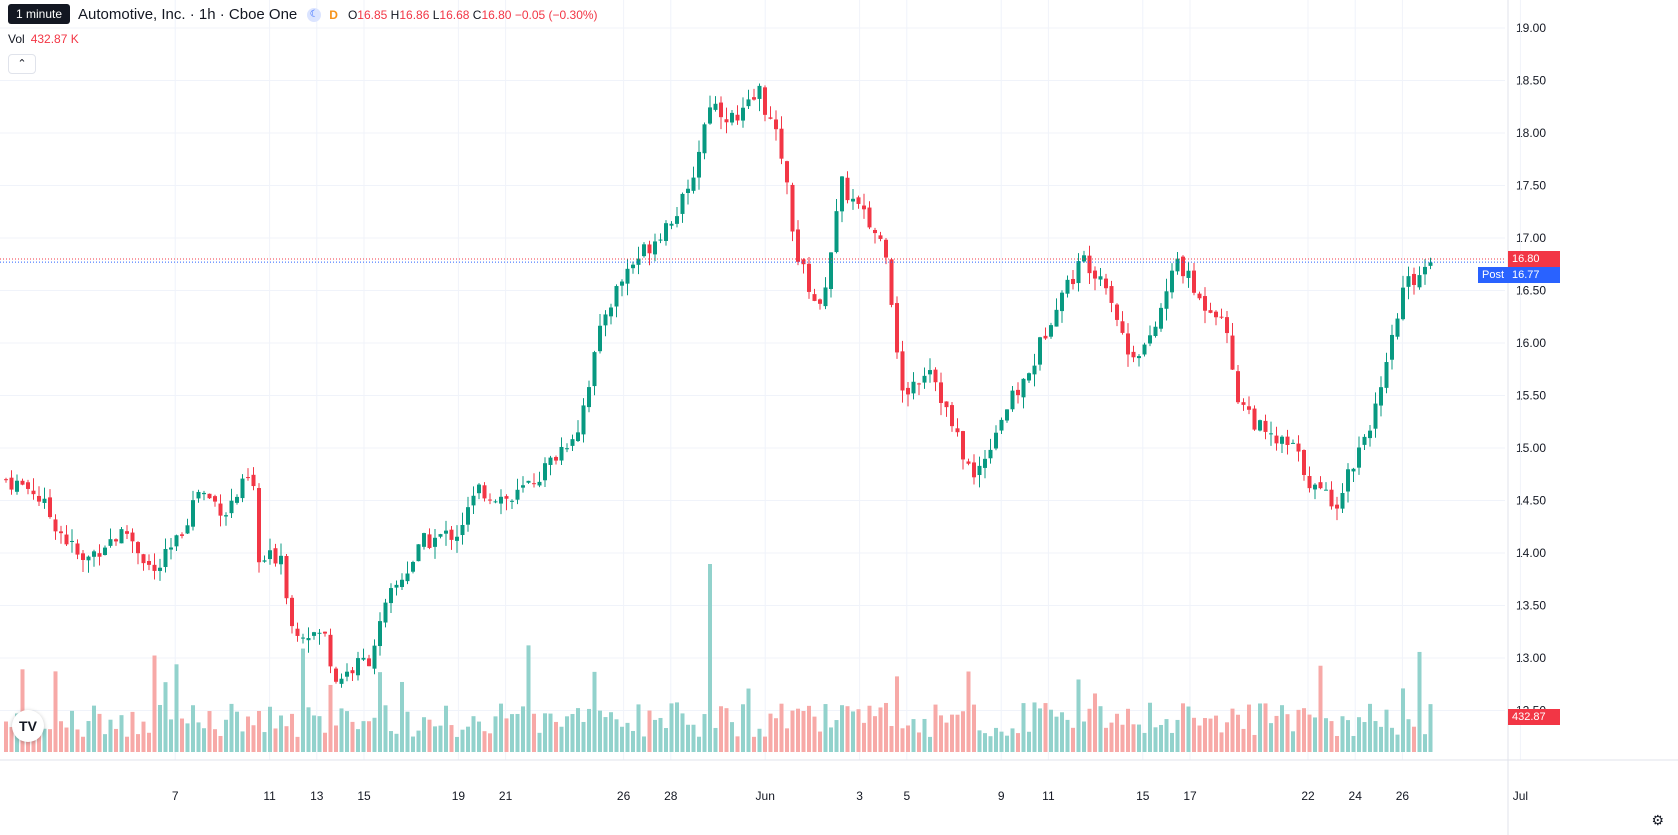 The image size is (1678, 835). What do you see at coordinates (1531, 501) in the screenshot?
I see `price-axis-label: 14.50` at bounding box center [1531, 501].